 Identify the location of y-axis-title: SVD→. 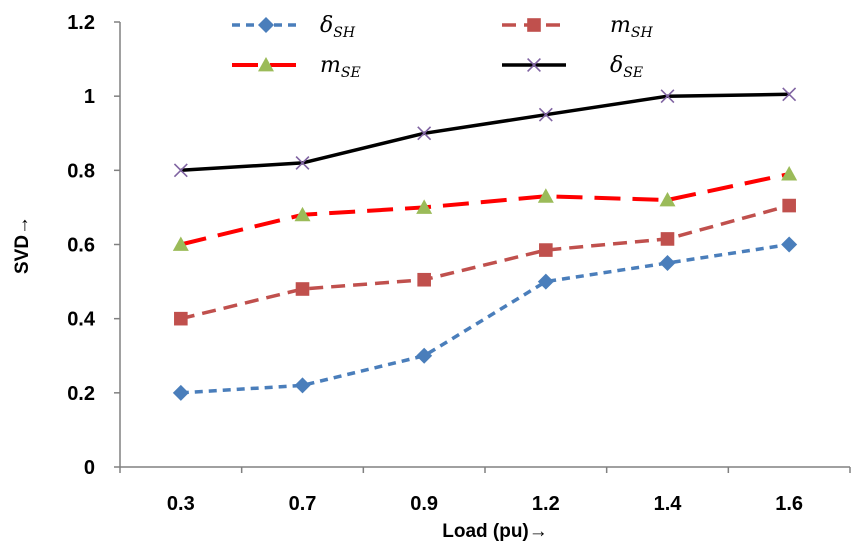
(22, 245).